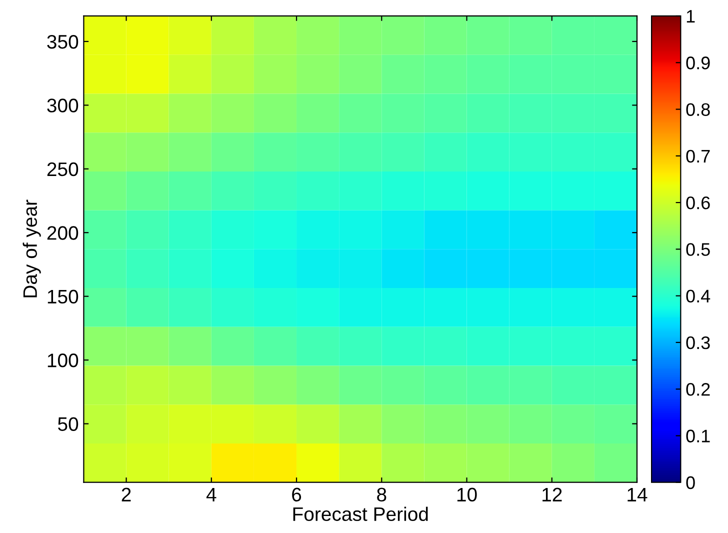 This screenshot has width=728, height=533. What do you see at coordinates (62, 233) in the screenshot?
I see `y-tick-label: 200` at bounding box center [62, 233].